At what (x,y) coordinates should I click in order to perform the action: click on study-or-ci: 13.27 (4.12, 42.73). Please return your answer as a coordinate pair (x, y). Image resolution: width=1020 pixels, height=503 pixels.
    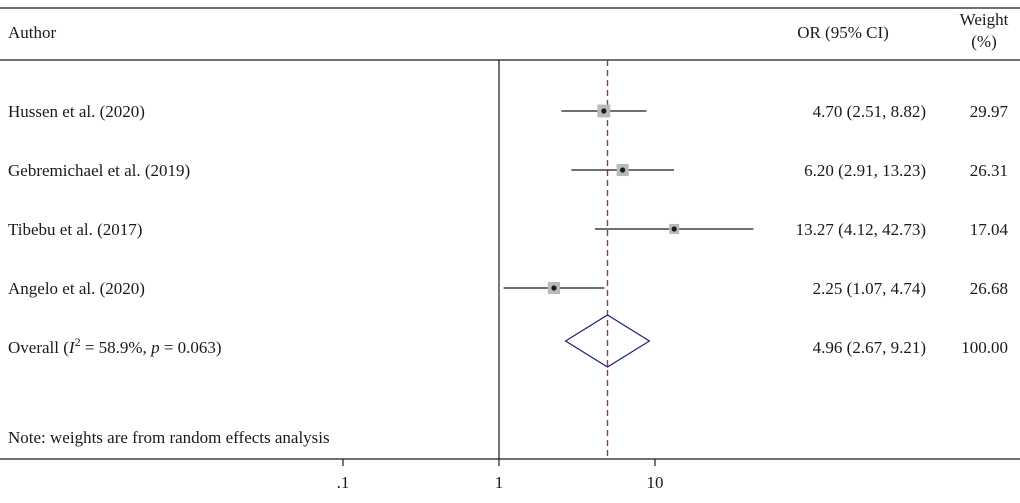
    Looking at the image, I should click on (861, 229).